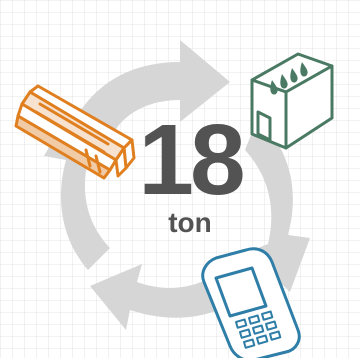 The image size is (360, 358). Describe the element at coordinates (251, 302) in the screenshot. I see `mobile-phone-icon` at that location.